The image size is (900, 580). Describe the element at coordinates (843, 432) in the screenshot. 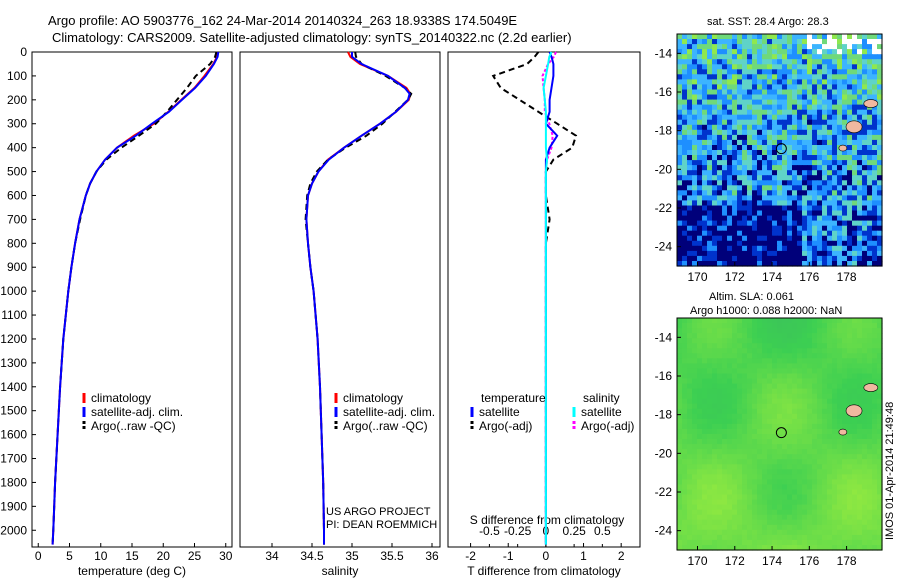

I see `island-shape` at that location.